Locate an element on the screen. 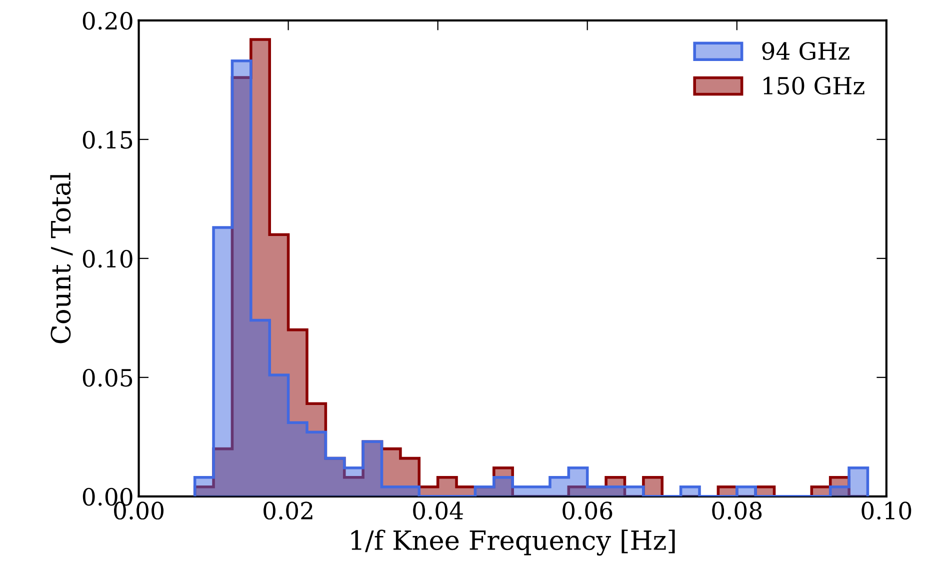  y-tick-label: 0.20 is located at coordinates (107, 21).